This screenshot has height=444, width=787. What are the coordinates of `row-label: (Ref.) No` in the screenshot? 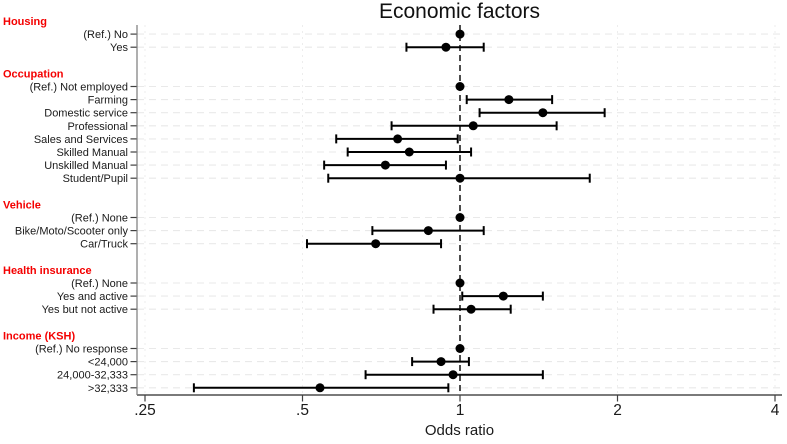 It's located at (105, 35).